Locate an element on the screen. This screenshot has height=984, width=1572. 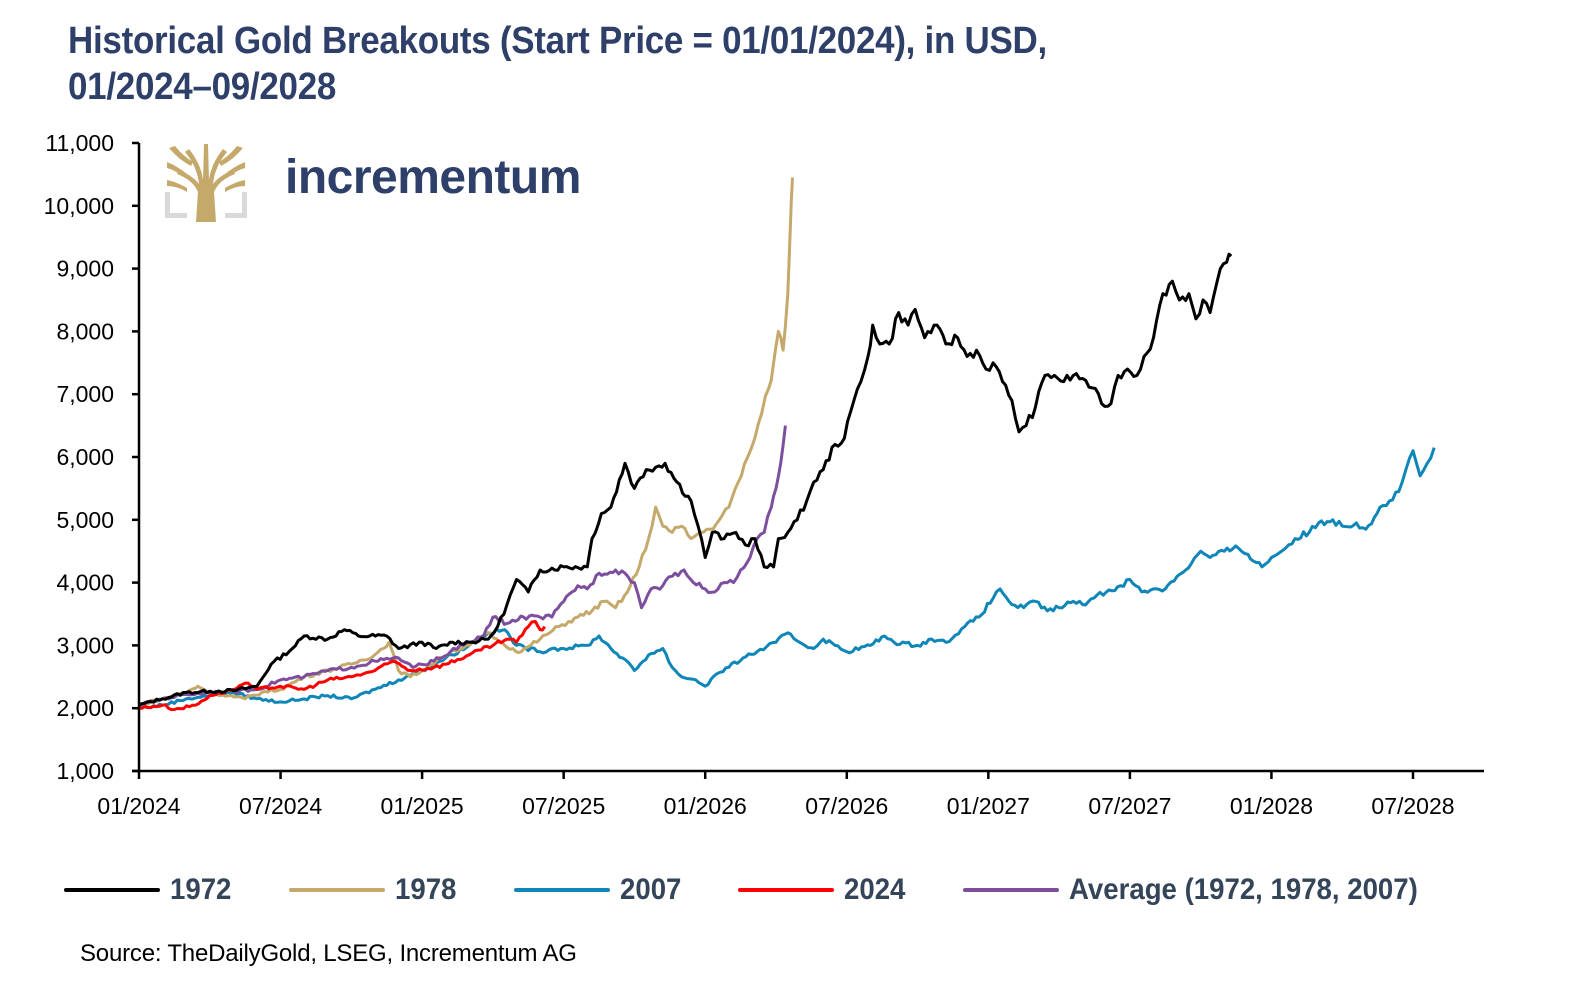
legend-label-2007: 2007 is located at coordinates (650, 889).